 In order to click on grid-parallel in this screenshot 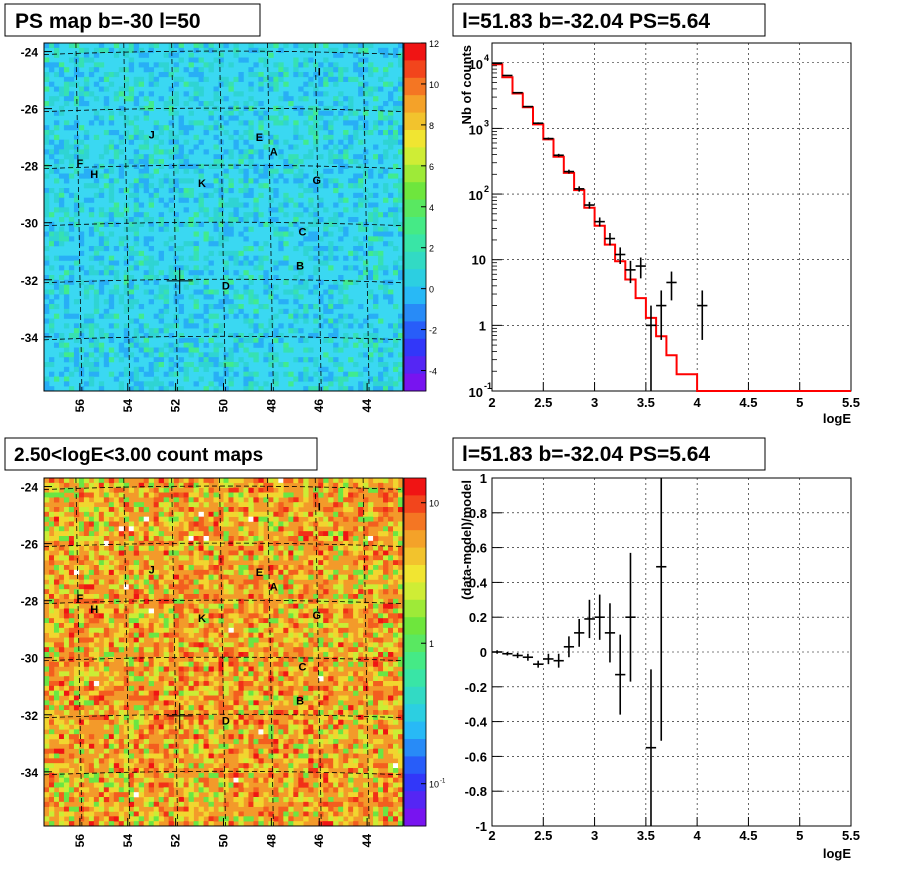, I will do `click(223, 110)`.